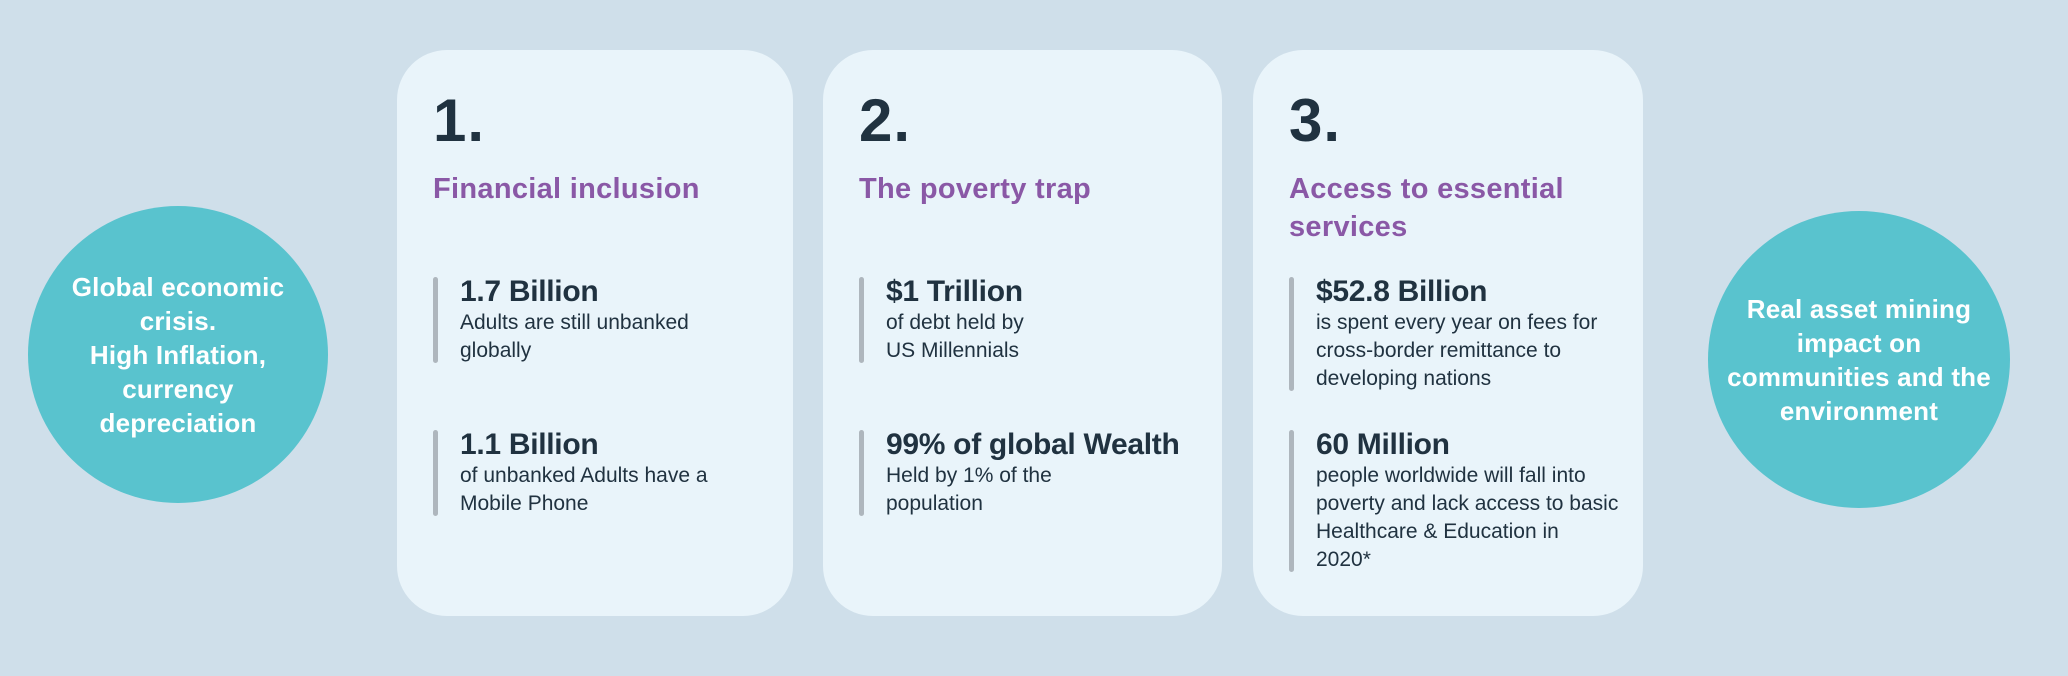  I want to click on card-title-box: Access to essential services, so click(1454, 222).